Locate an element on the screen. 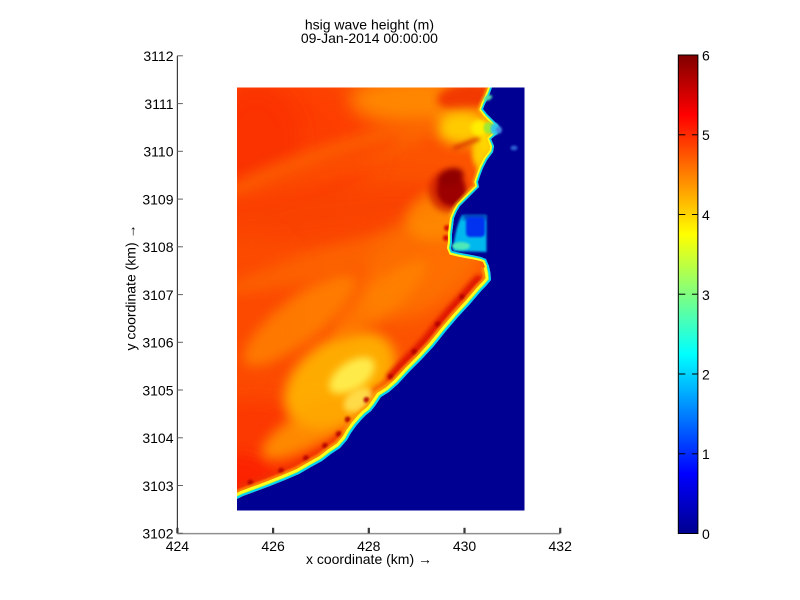 The width and height of the screenshot is (800, 600). svg-text: 3111 is located at coordinates (158, 104).